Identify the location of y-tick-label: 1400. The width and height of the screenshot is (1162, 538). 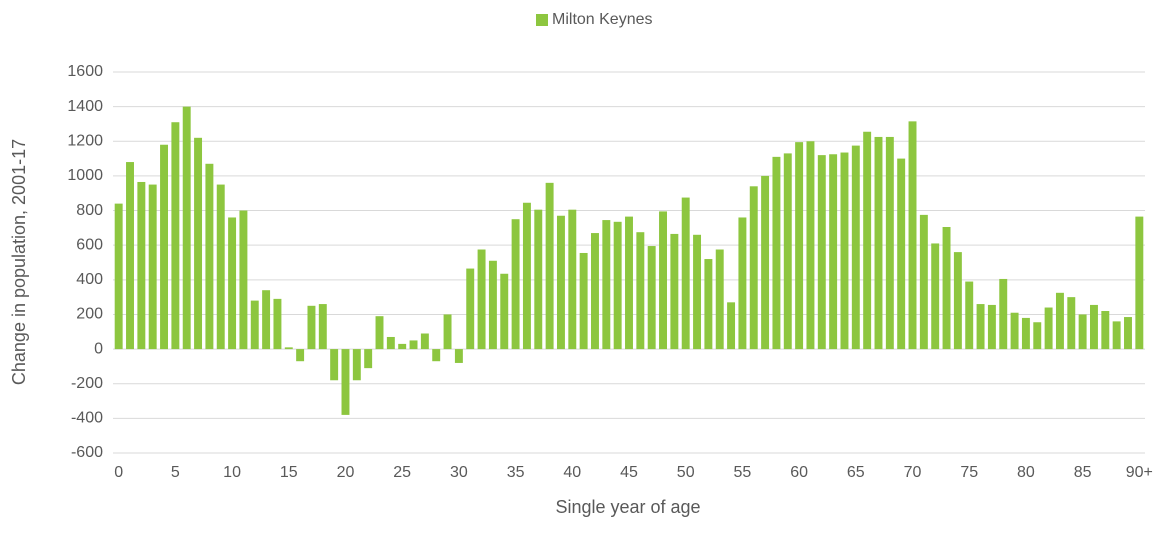
(85, 106).